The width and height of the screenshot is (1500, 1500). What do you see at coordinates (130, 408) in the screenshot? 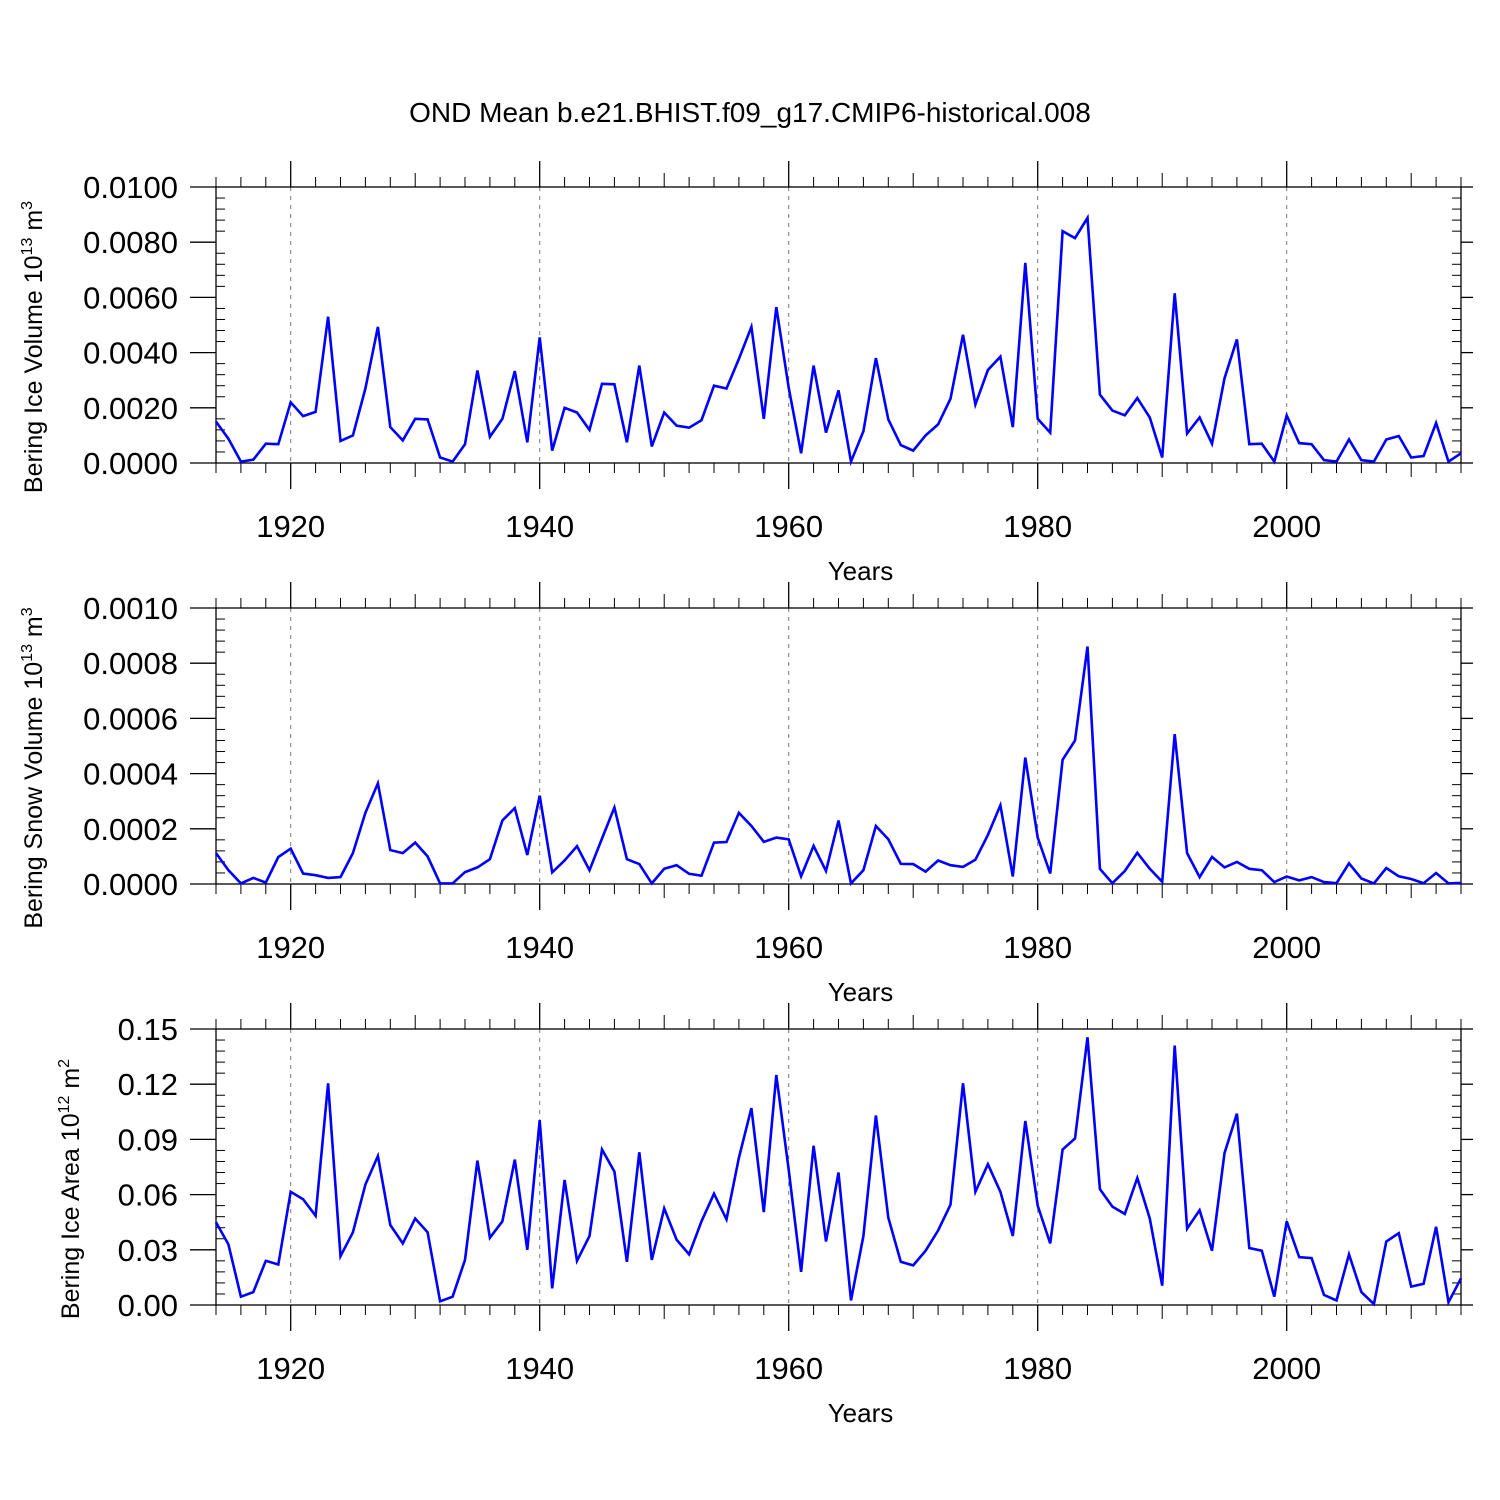
I see `y-tick-label: 0.0020` at bounding box center [130, 408].